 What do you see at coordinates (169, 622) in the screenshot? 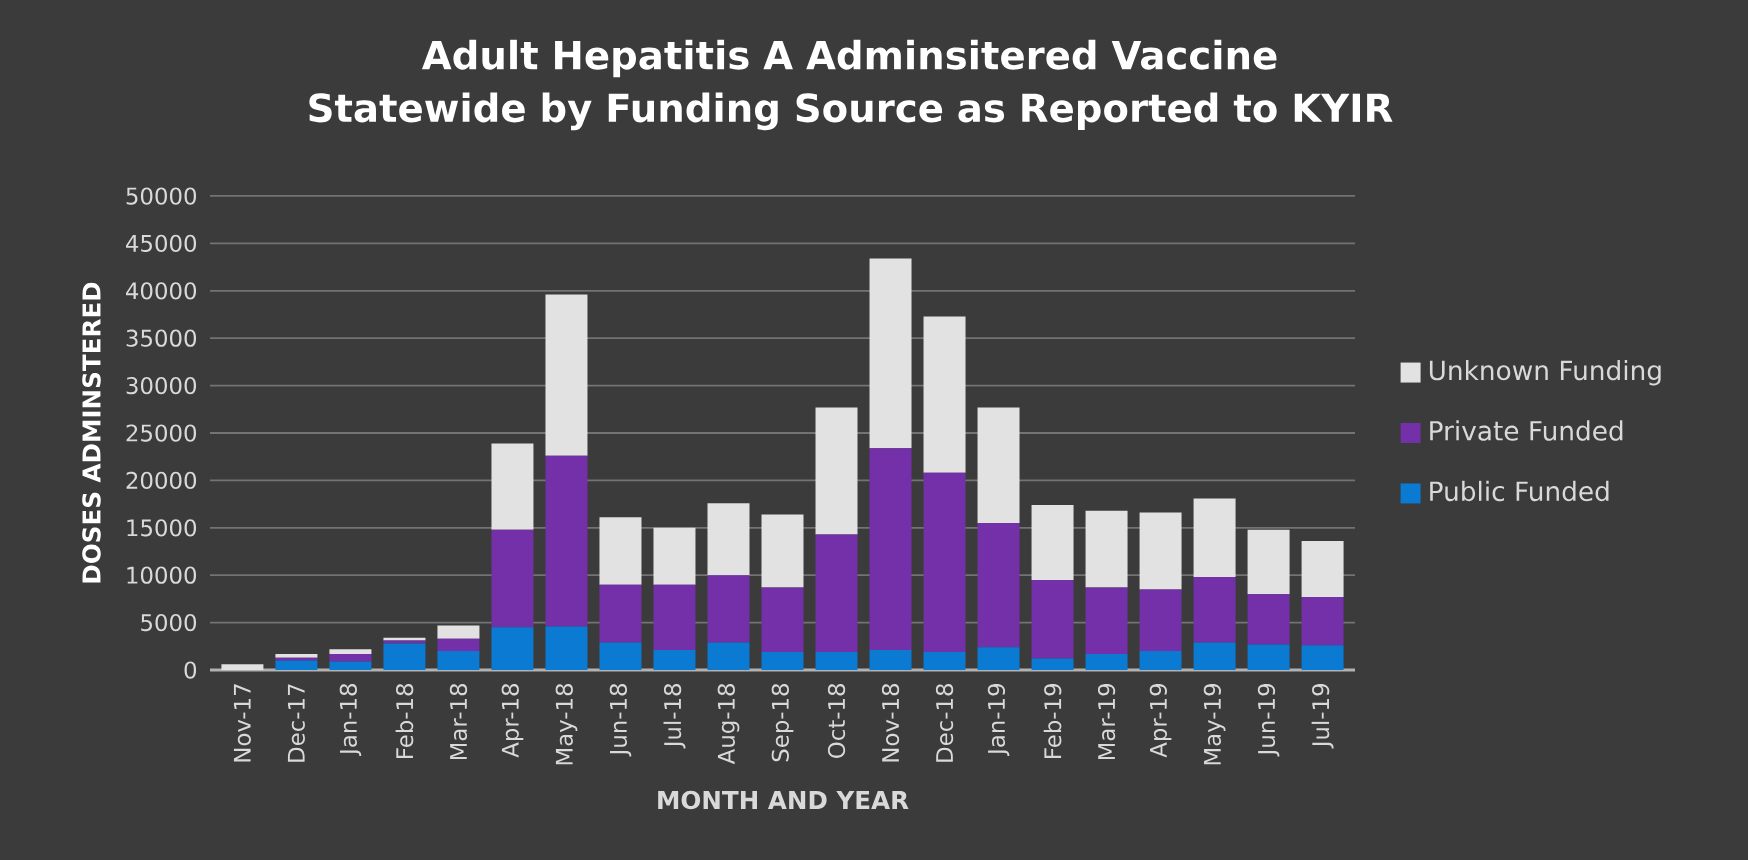
I see `y-tick-label: 5000` at bounding box center [169, 622].